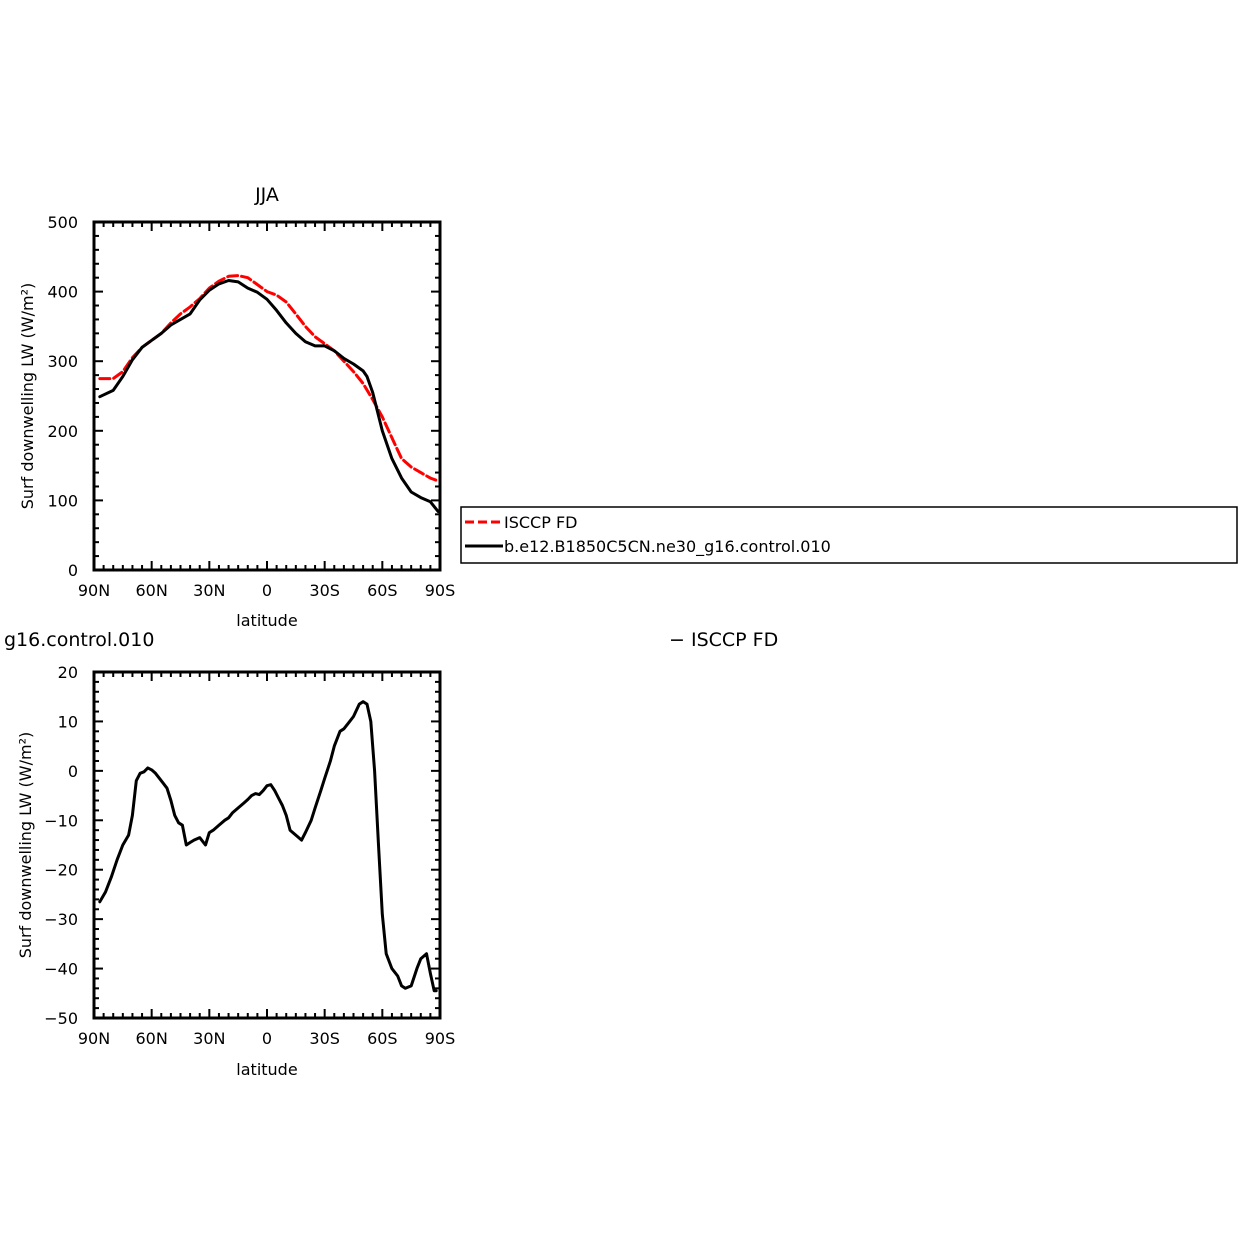 Image resolution: width=1256 pixels, height=1258 pixels. Describe the element at coordinates (62, 431) in the screenshot. I see `top-y-tick-label: 200` at that location.